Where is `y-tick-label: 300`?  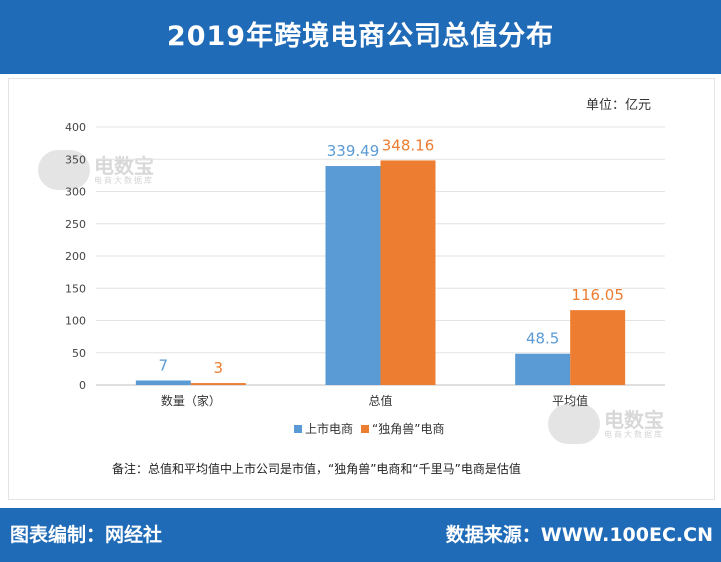 y-tick-label: 300 is located at coordinates (75, 192).